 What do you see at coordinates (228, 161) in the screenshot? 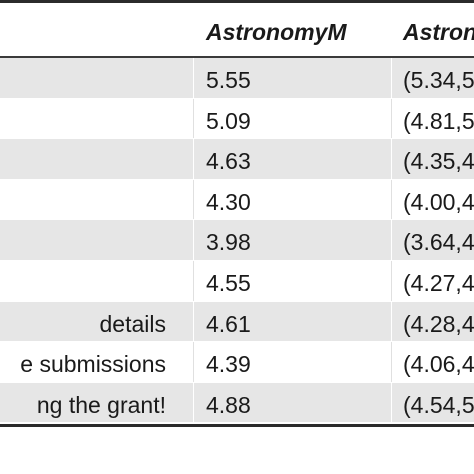
I see `row-value: 4.63` at bounding box center [228, 161].